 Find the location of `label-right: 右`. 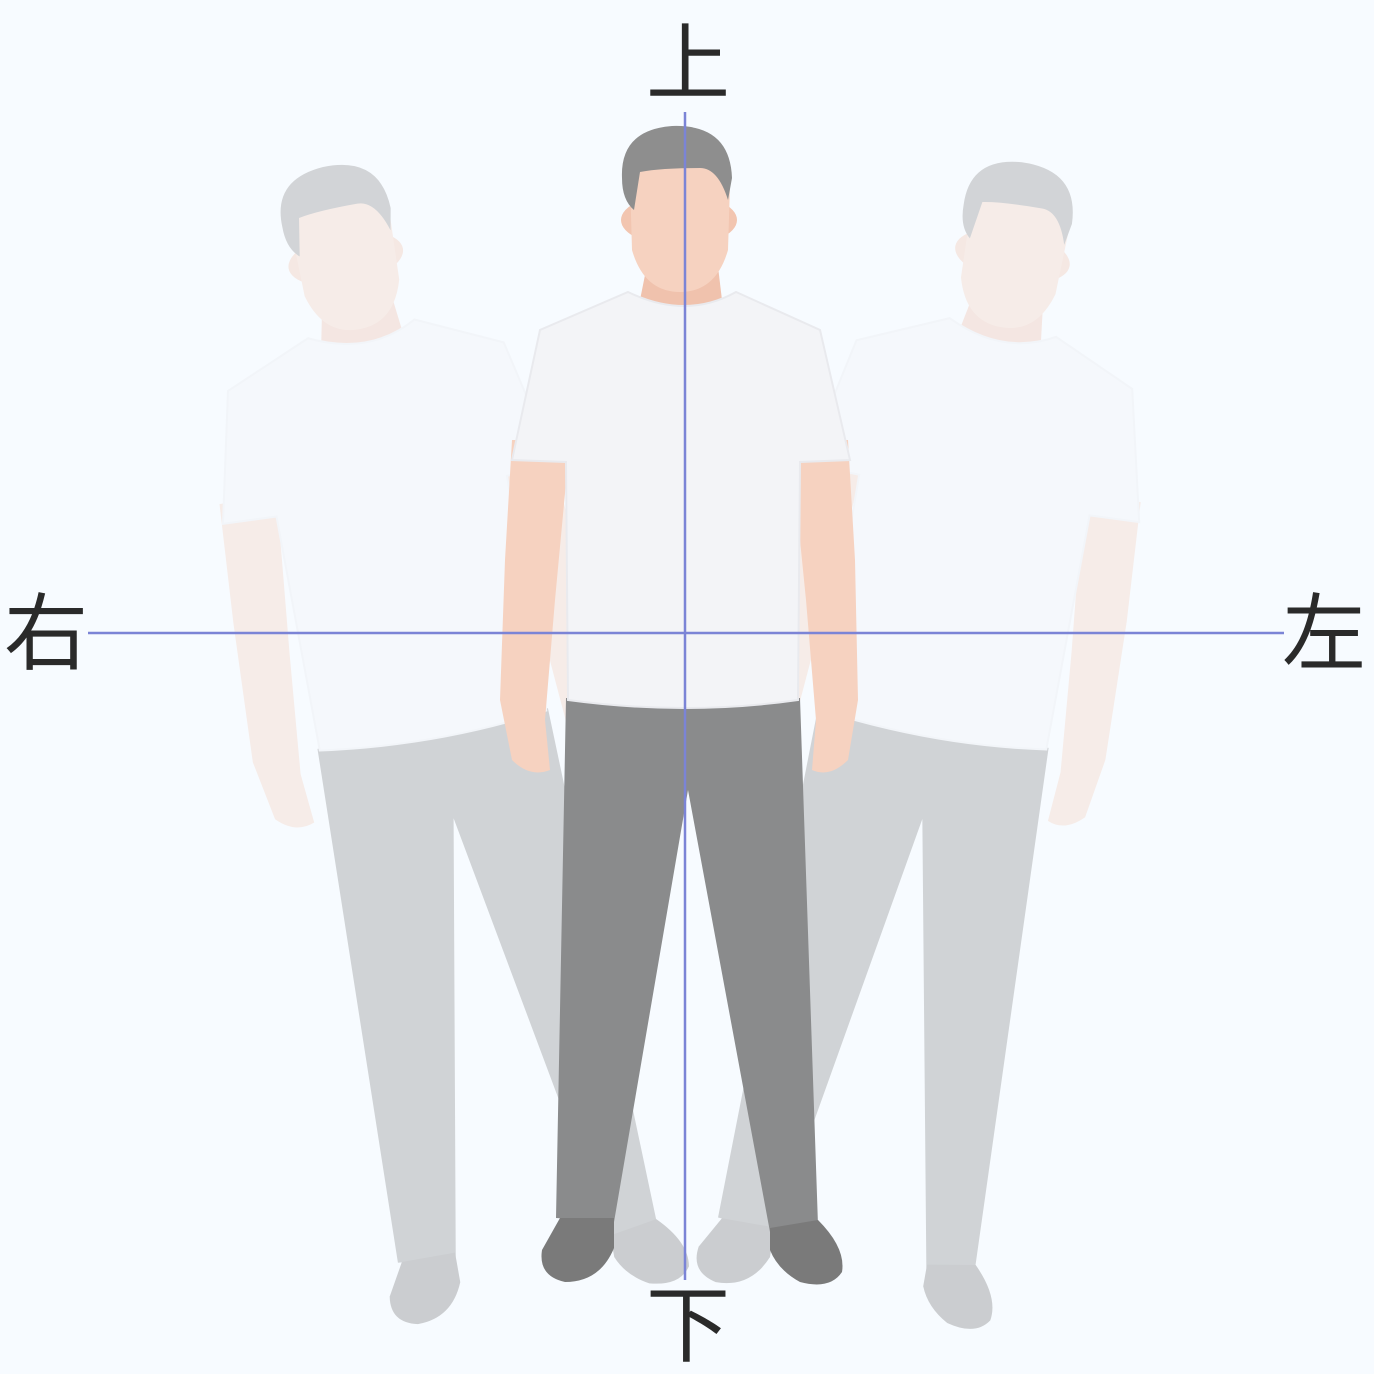

label-right: 右 is located at coordinates (46, 634).